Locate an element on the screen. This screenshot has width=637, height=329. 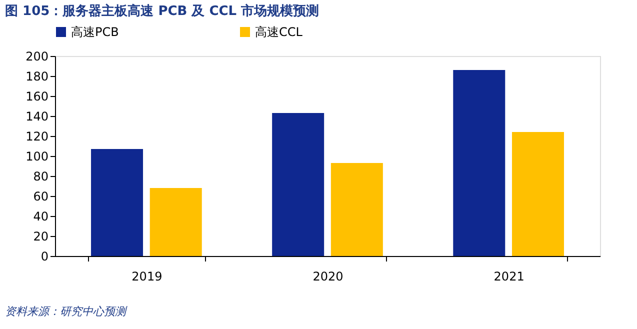
y-tick-label: 20 is located at coordinates (40, 237).